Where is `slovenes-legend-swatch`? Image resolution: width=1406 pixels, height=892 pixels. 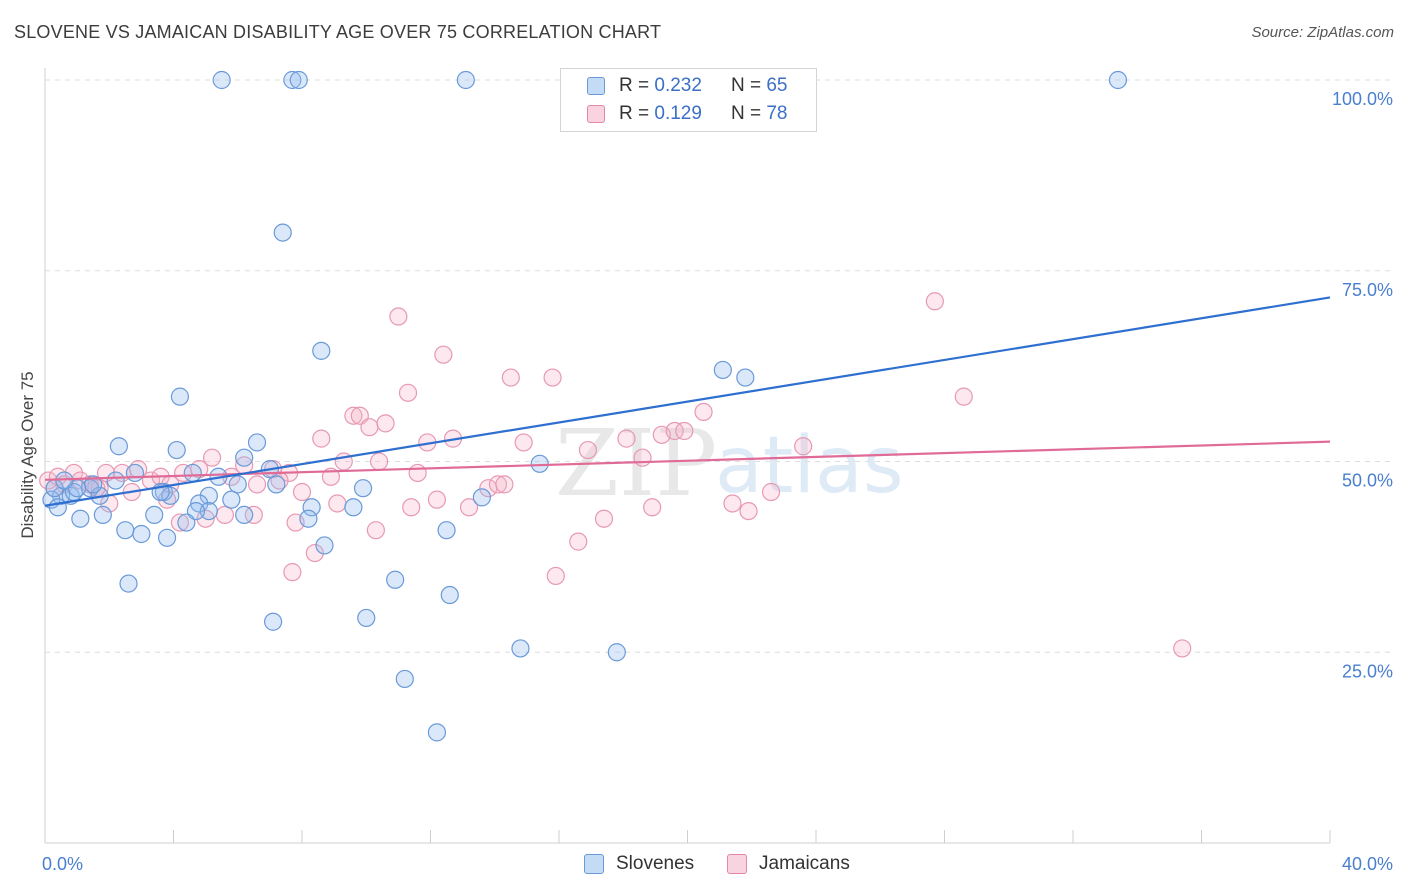
slovenes-legend-swatch is located at coordinates (594, 864).